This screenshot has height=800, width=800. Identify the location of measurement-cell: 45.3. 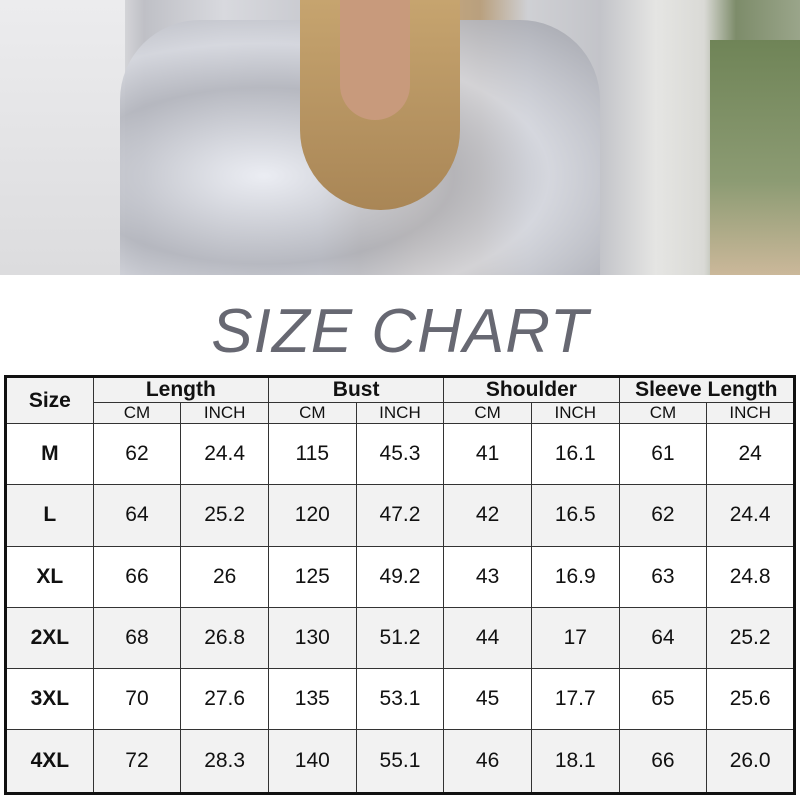
(400, 454).